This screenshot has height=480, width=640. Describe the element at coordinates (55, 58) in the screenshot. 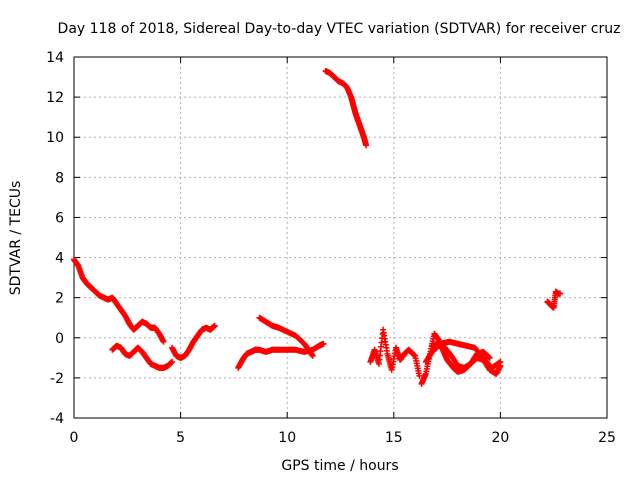

I see `y-tick-label: 14` at that location.